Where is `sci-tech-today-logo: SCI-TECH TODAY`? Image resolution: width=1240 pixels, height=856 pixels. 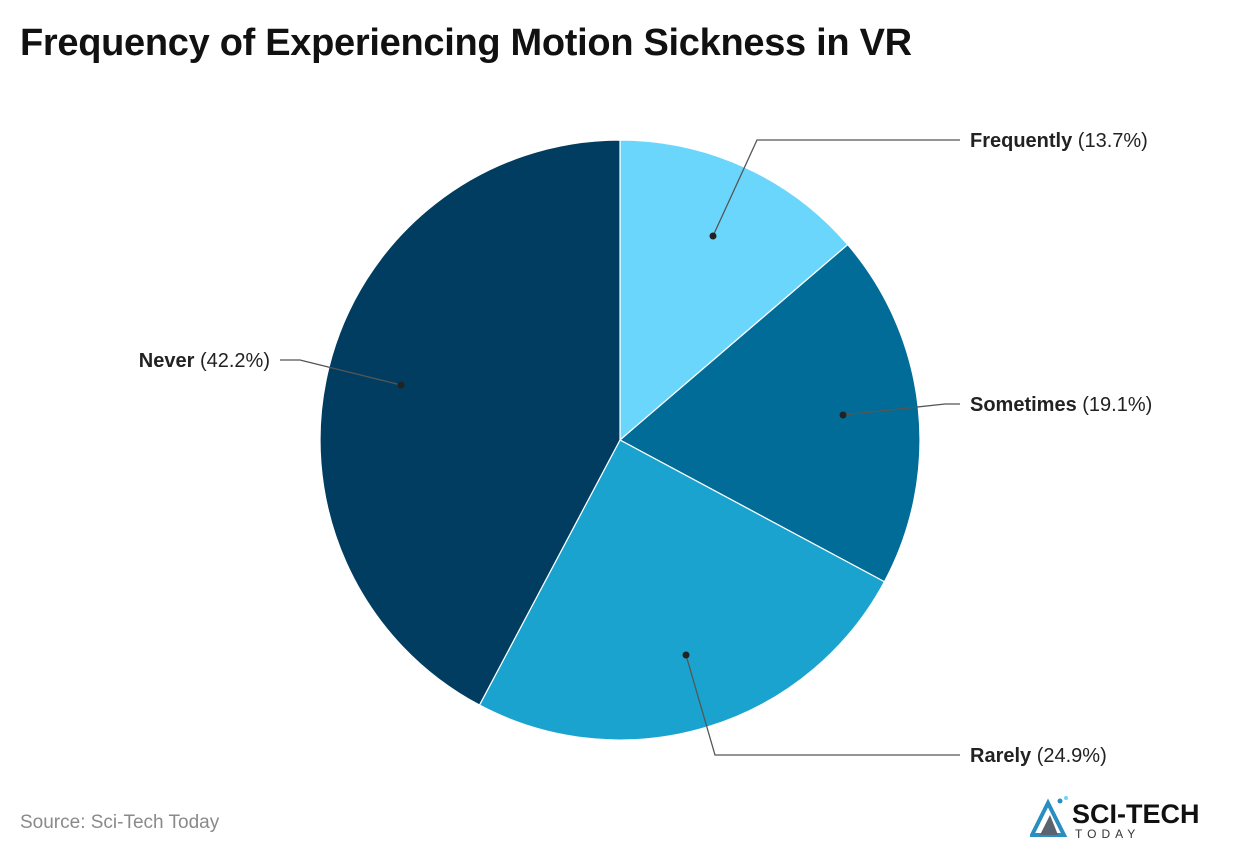
sci-tech-today-logo: SCI-TECH TODAY is located at coordinates (1115, 818).